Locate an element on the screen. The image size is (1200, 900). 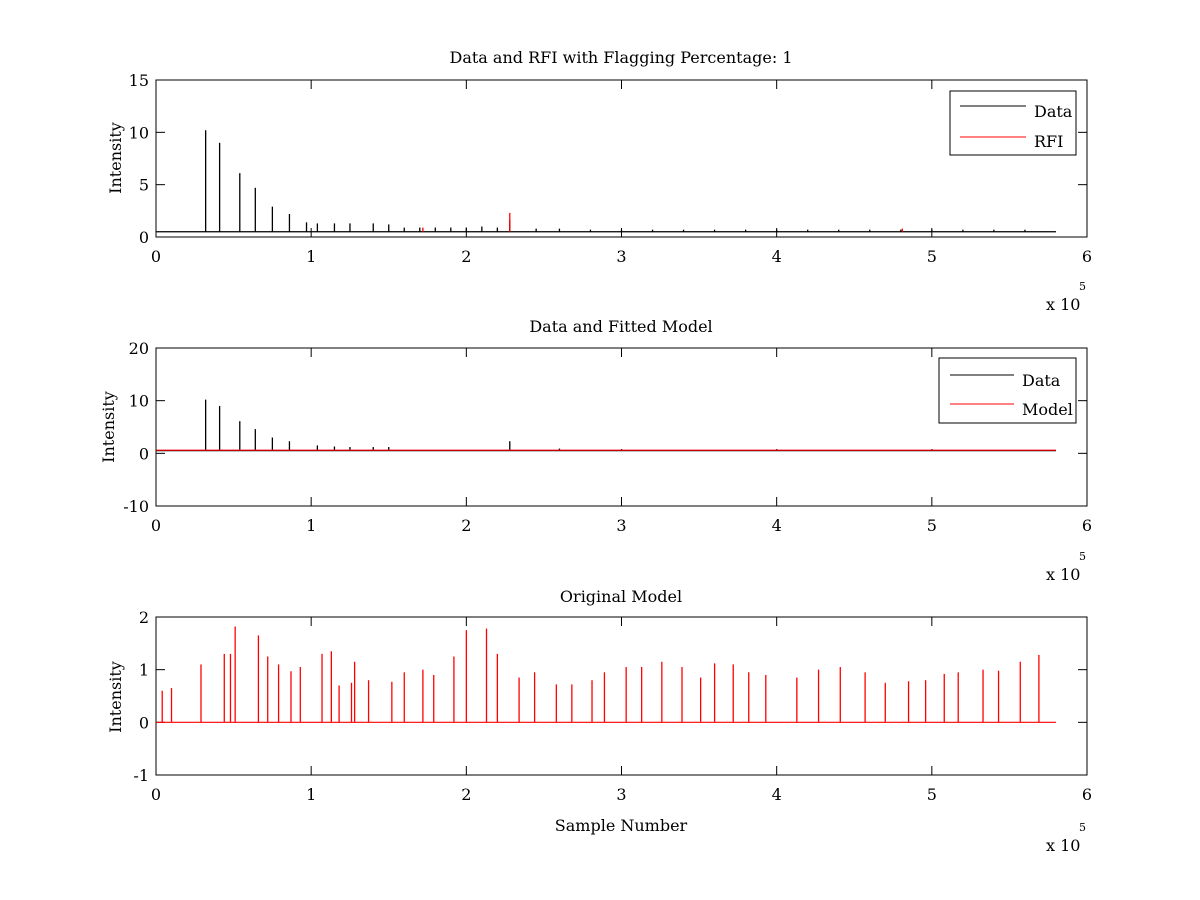
chart-title: Original Model is located at coordinates (621, 596).